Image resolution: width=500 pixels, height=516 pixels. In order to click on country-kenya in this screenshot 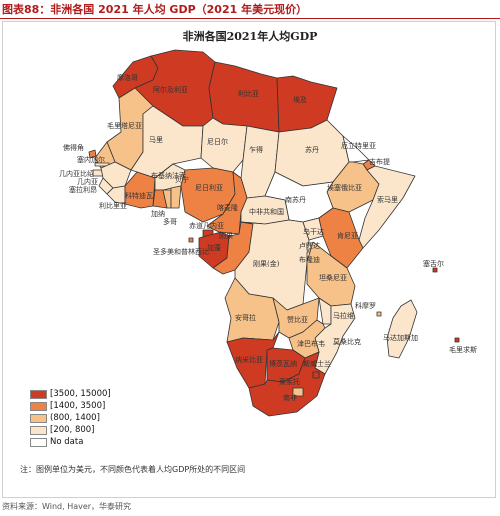, I will do `click(341, 238)`.